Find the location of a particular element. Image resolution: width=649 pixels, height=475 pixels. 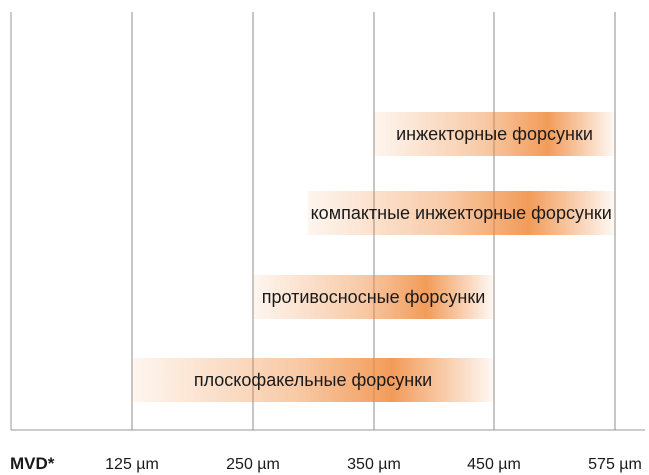

x-tick-label: 575 µm is located at coordinates (615, 464).